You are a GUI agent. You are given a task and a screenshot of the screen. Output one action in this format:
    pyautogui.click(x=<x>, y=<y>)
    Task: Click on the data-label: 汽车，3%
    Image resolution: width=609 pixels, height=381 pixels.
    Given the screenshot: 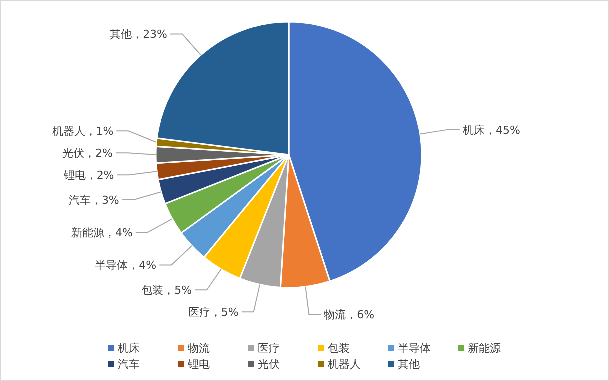 What is the action you would take?
    pyautogui.click(x=94, y=200)
    